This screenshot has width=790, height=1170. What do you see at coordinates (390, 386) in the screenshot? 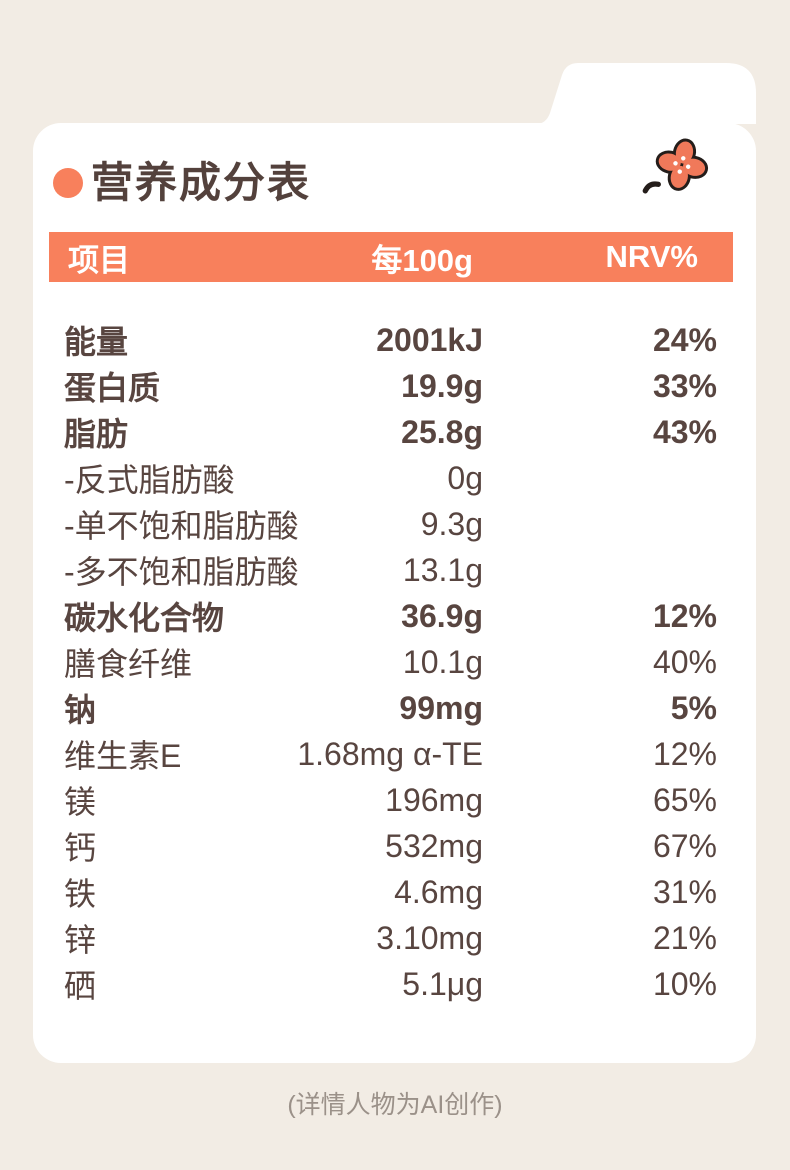
I see `table-row: 蛋白质 19.9g 33%` at bounding box center [390, 386].